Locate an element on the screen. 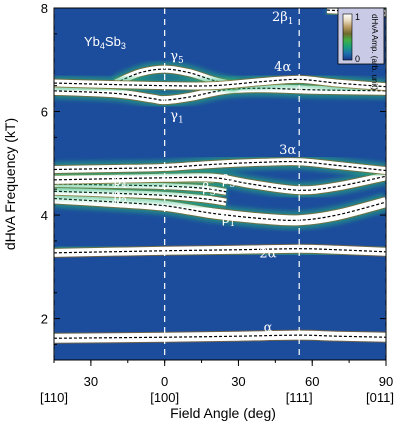  y-tick-label: 6 is located at coordinates (44, 112).